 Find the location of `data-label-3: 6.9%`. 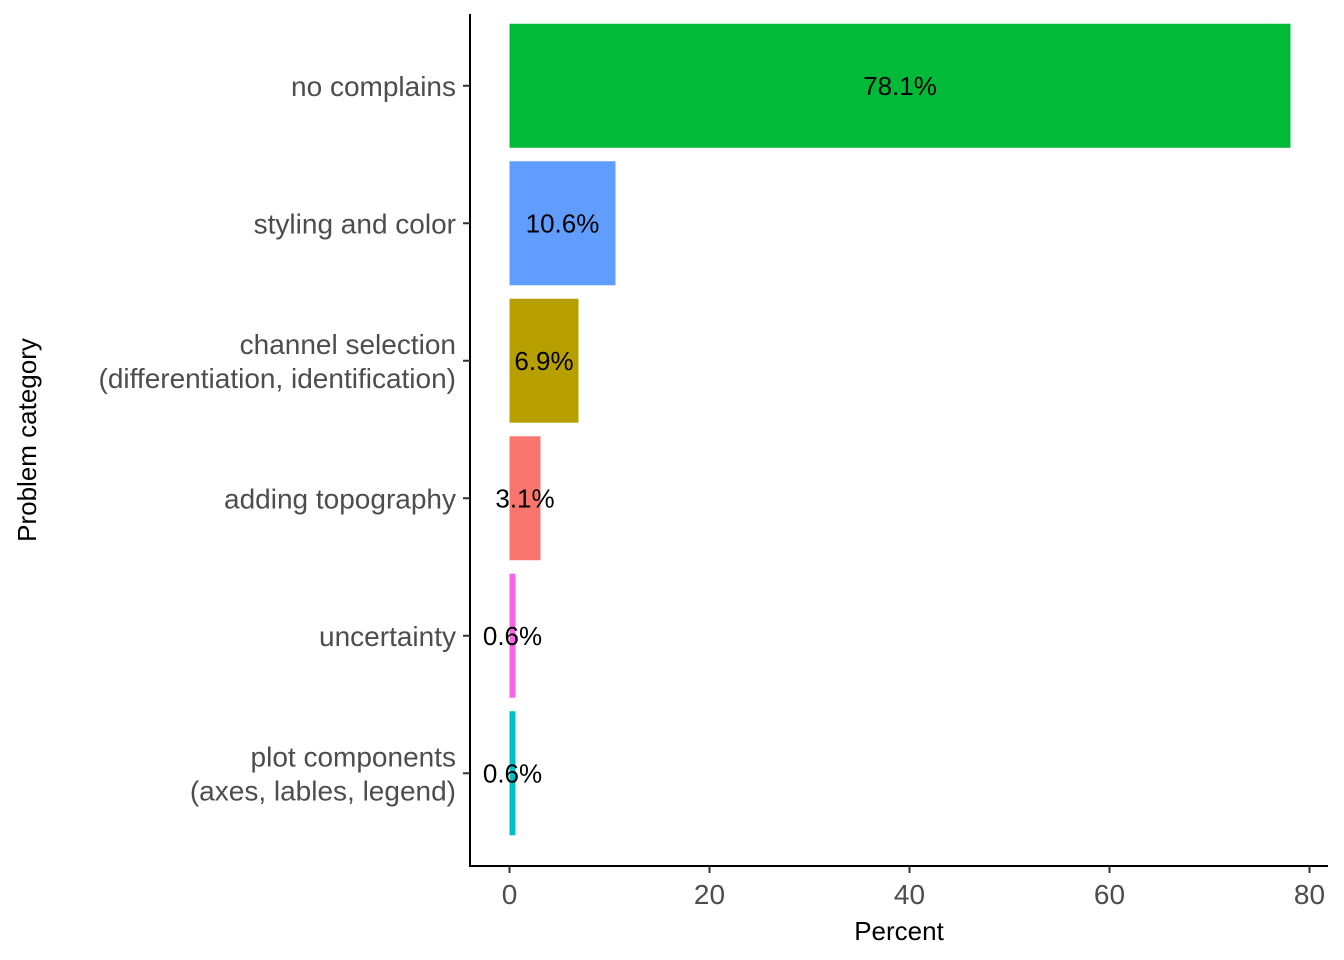

data-label-3: 6.9% is located at coordinates (543, 361).